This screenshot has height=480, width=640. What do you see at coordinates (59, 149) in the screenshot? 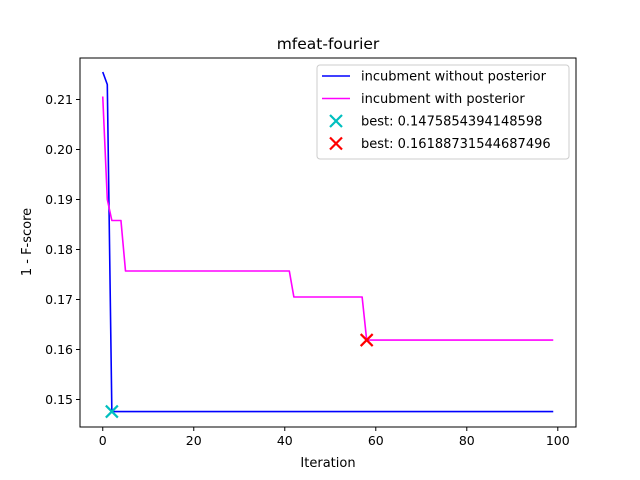
I see `y-tick-label: 0.20` at bounding box center [59, 149].